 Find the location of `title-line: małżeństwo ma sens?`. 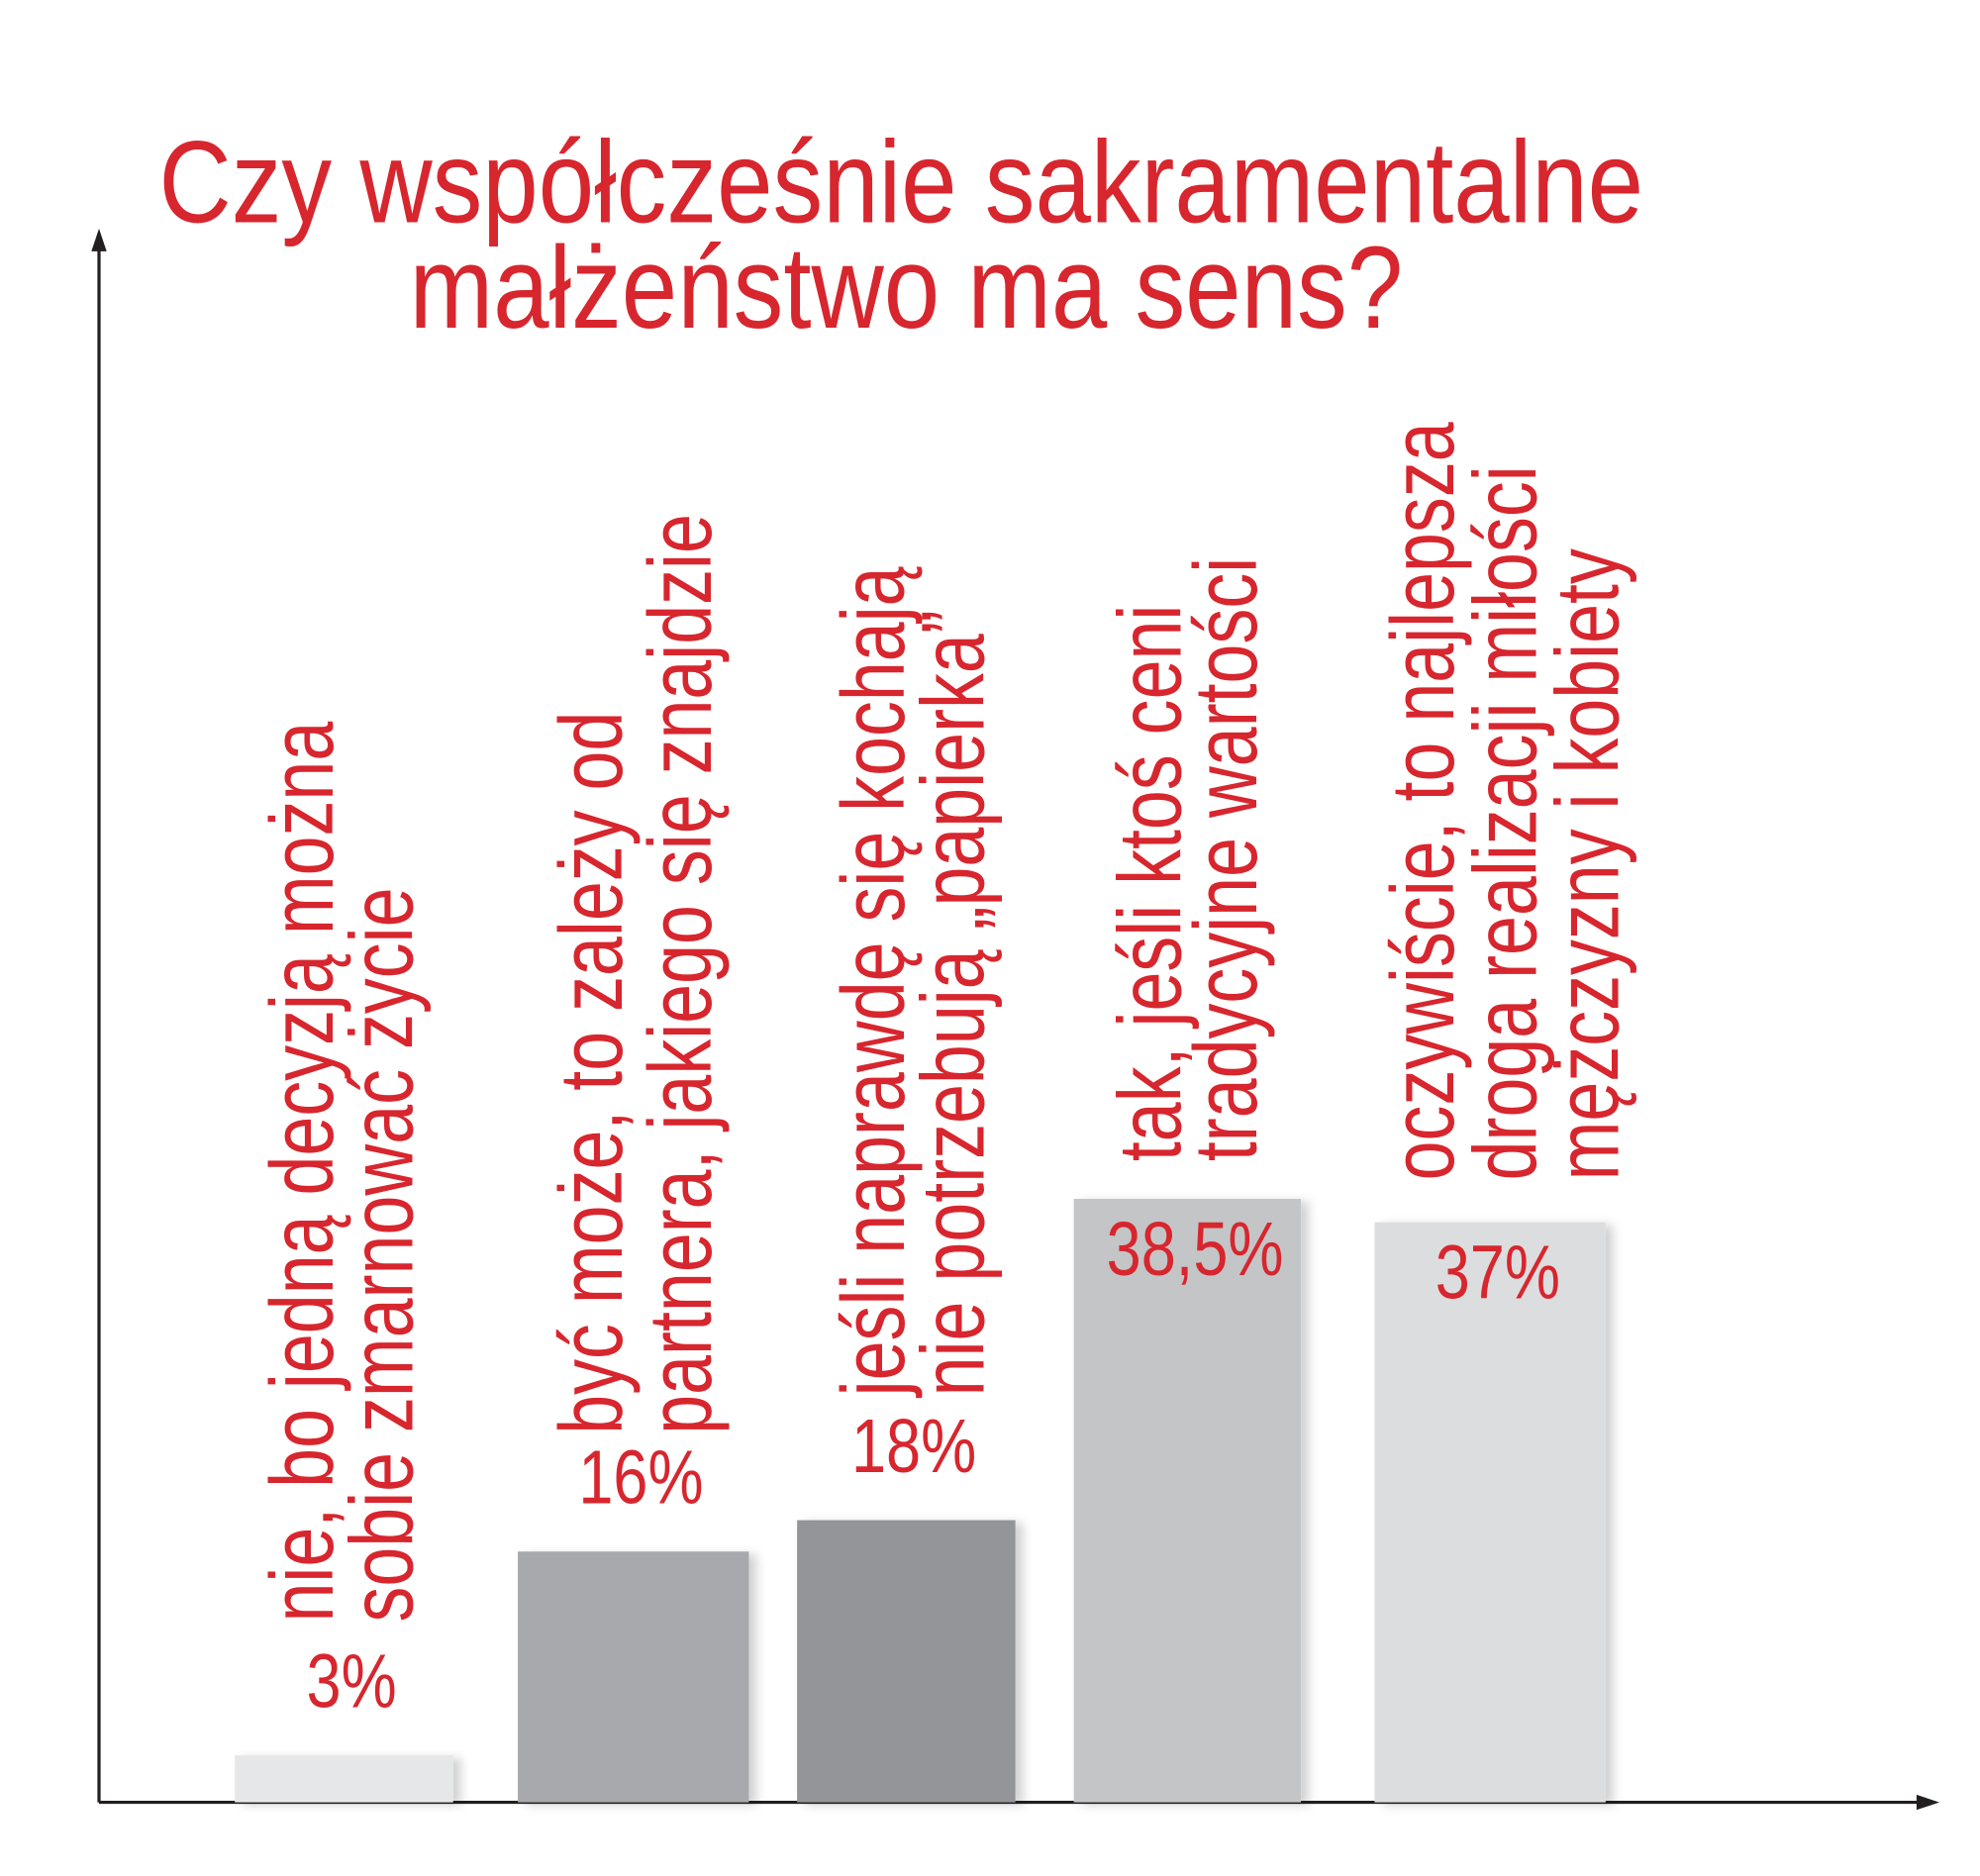

title-line: małżeństwo ma sens? is located at coordinates (907, 288).